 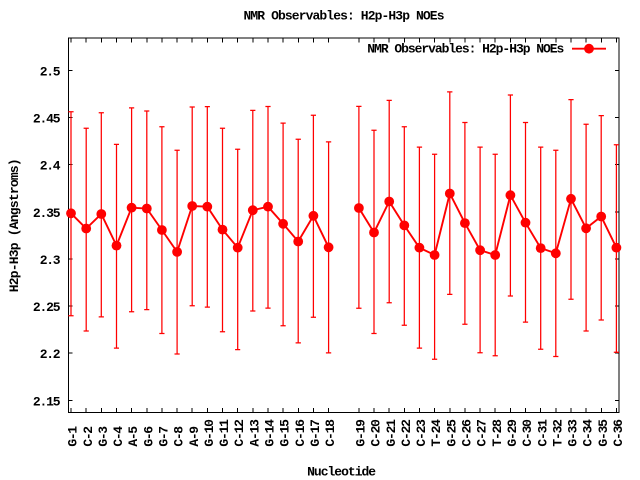 What do you see at coordinates (179, 436) in the screenshot?
I see `svg-text: C-8` at bounding box center [179, 436].